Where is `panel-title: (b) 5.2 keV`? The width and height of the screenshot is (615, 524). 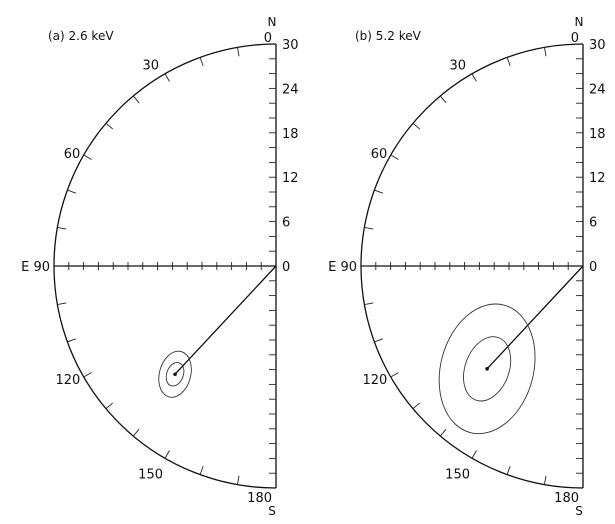 panel-title: (b) 5.2 keV is located at coordinates (388, 36).